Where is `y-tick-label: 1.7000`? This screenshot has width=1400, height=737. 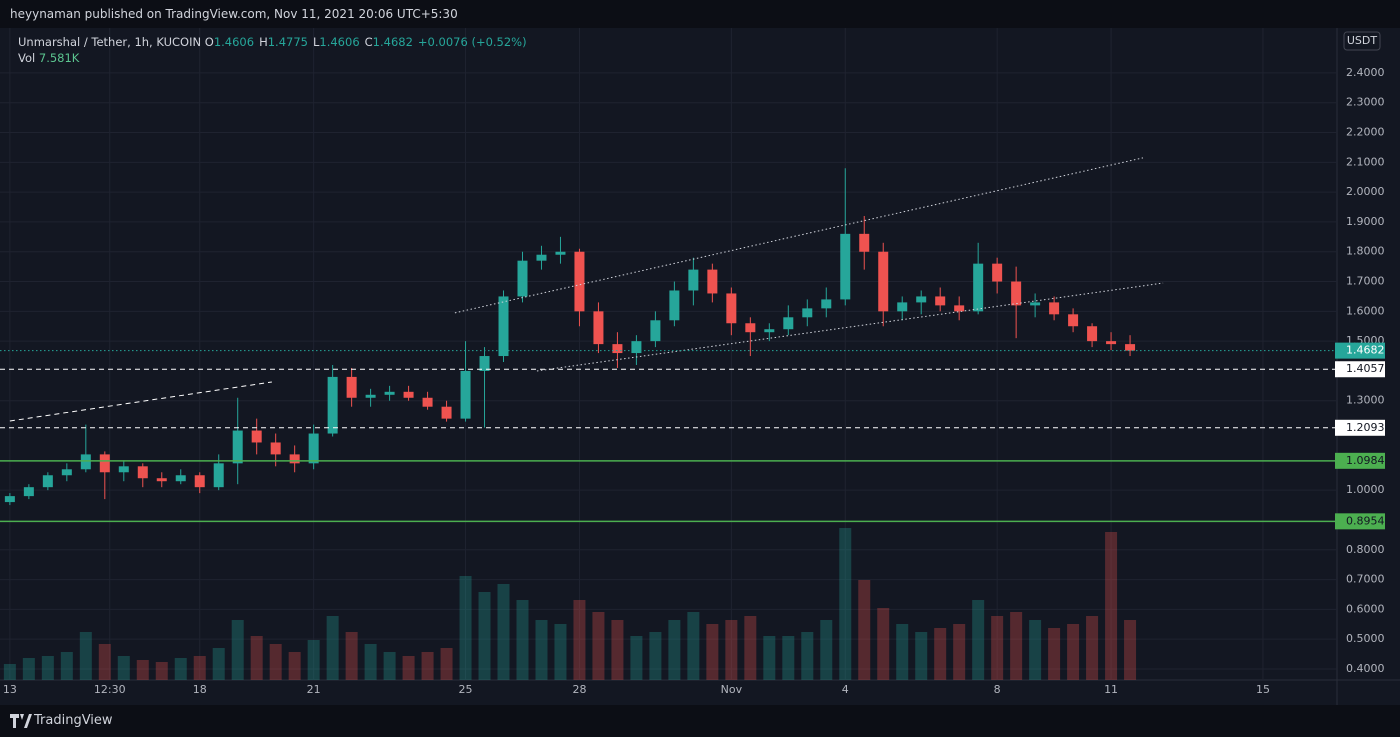
y-tick-label: 1.7000 is located at coordinates (1365, 281).